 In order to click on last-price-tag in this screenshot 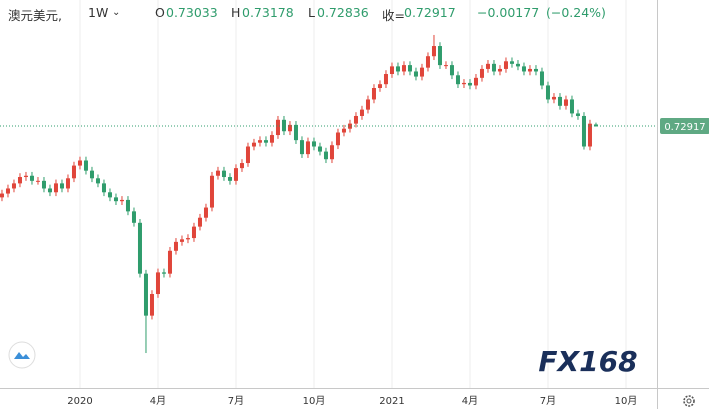, I will do `click(684, 125)`.